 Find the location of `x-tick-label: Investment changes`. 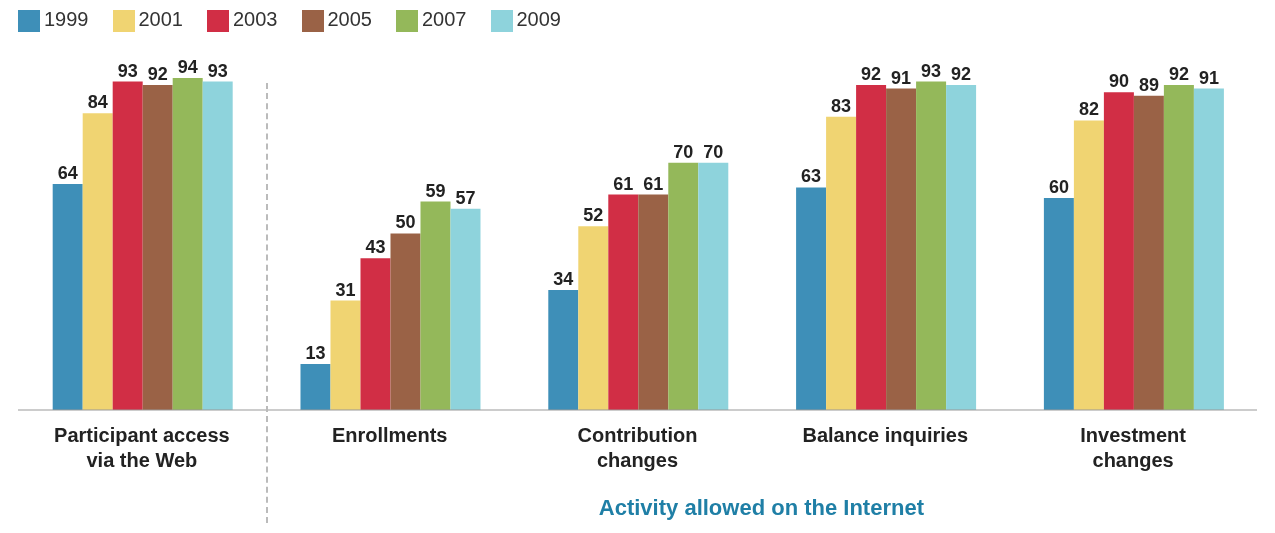

x-tick-label: Investment changes is located at coordinates (1133, 447).